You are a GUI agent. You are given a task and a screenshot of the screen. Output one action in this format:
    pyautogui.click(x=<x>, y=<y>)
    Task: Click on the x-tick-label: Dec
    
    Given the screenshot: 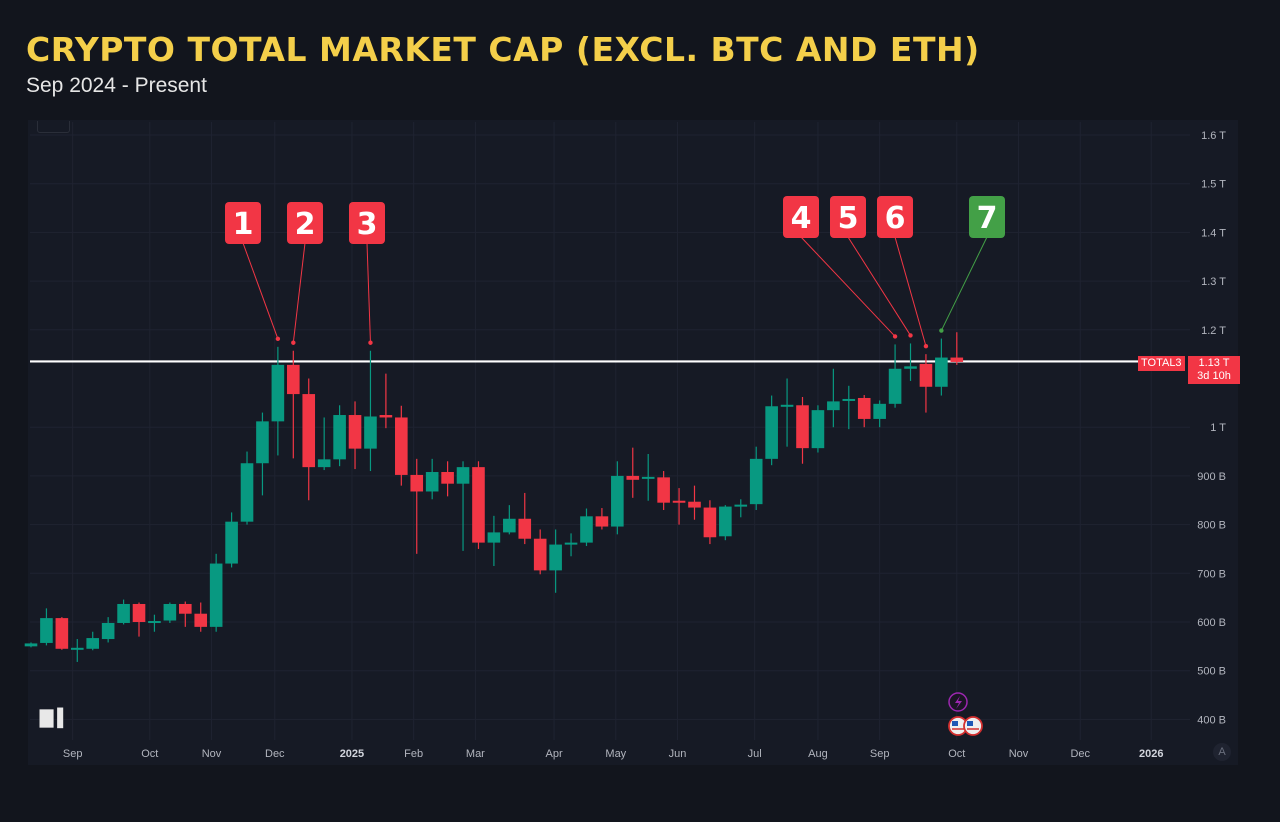 What is the action you would take?
    pyautogui.click(x=275, y=754)
    